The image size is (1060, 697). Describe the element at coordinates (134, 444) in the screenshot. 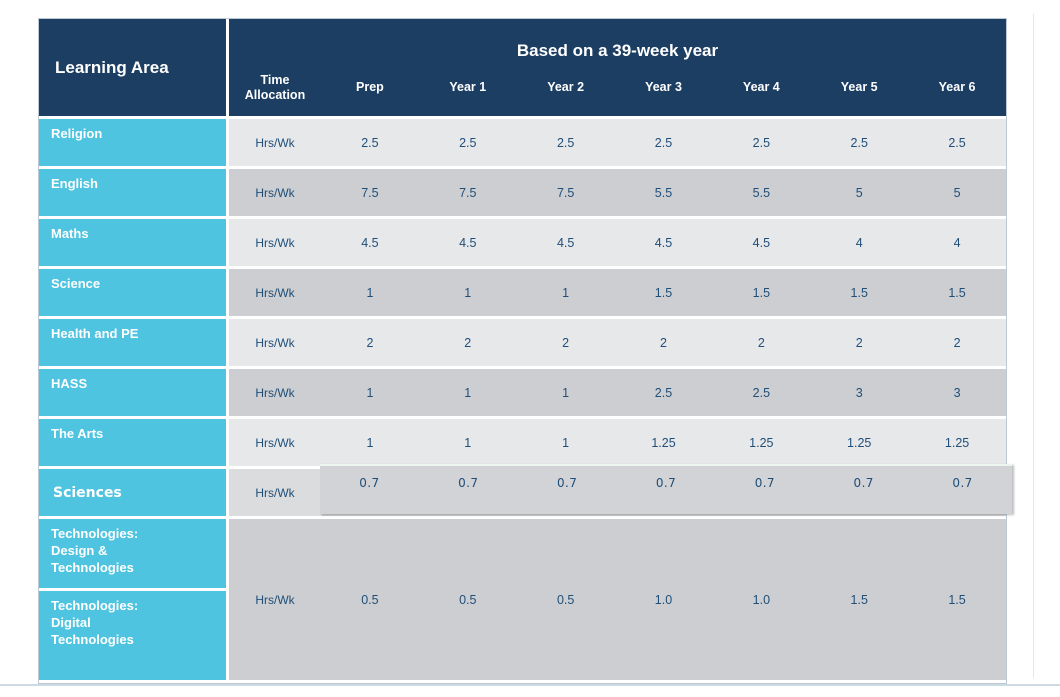

I see `row-label-the-arts: The Arts` at that location.